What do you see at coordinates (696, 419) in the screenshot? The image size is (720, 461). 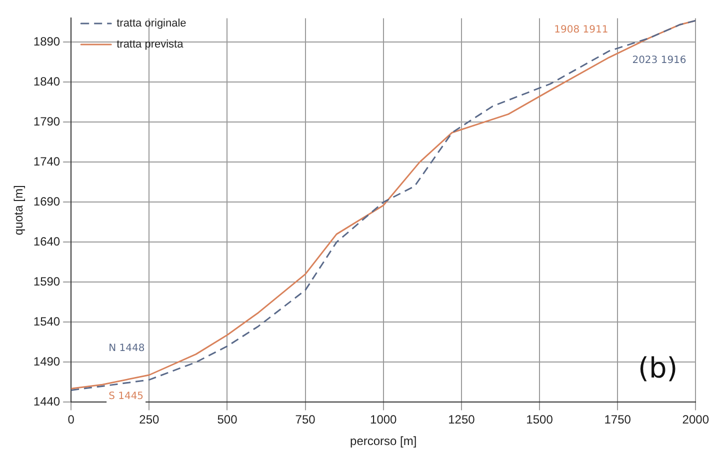 I see `x-tick-label: 2000` at bounding box center [696, 419].